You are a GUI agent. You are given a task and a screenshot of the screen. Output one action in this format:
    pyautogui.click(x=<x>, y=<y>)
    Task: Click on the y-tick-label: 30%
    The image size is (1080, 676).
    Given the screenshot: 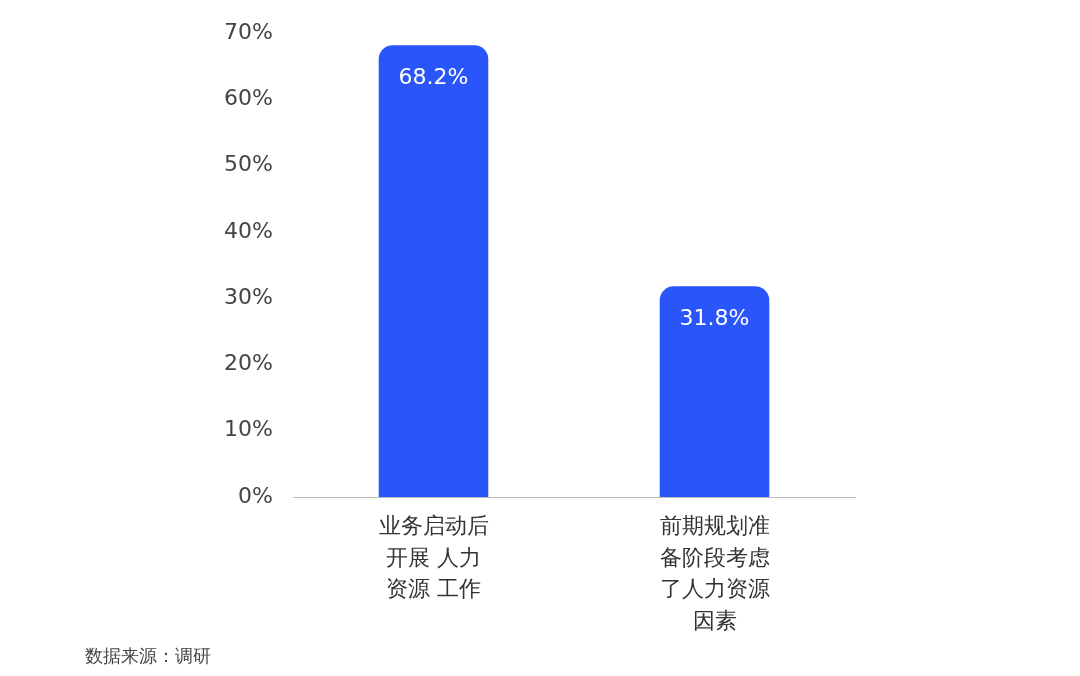 What is the action you would take?
    pyautogui.click(x=248, y=296)
    